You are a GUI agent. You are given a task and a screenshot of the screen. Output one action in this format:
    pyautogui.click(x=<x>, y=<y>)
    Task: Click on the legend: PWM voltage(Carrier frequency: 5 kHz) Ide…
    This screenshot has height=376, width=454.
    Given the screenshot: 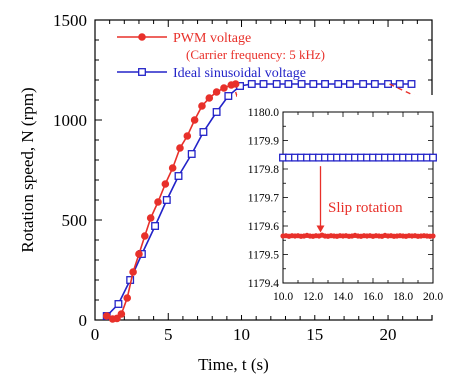 What is the action you would take?
    pyautogui.click(x=221, y=56)
    